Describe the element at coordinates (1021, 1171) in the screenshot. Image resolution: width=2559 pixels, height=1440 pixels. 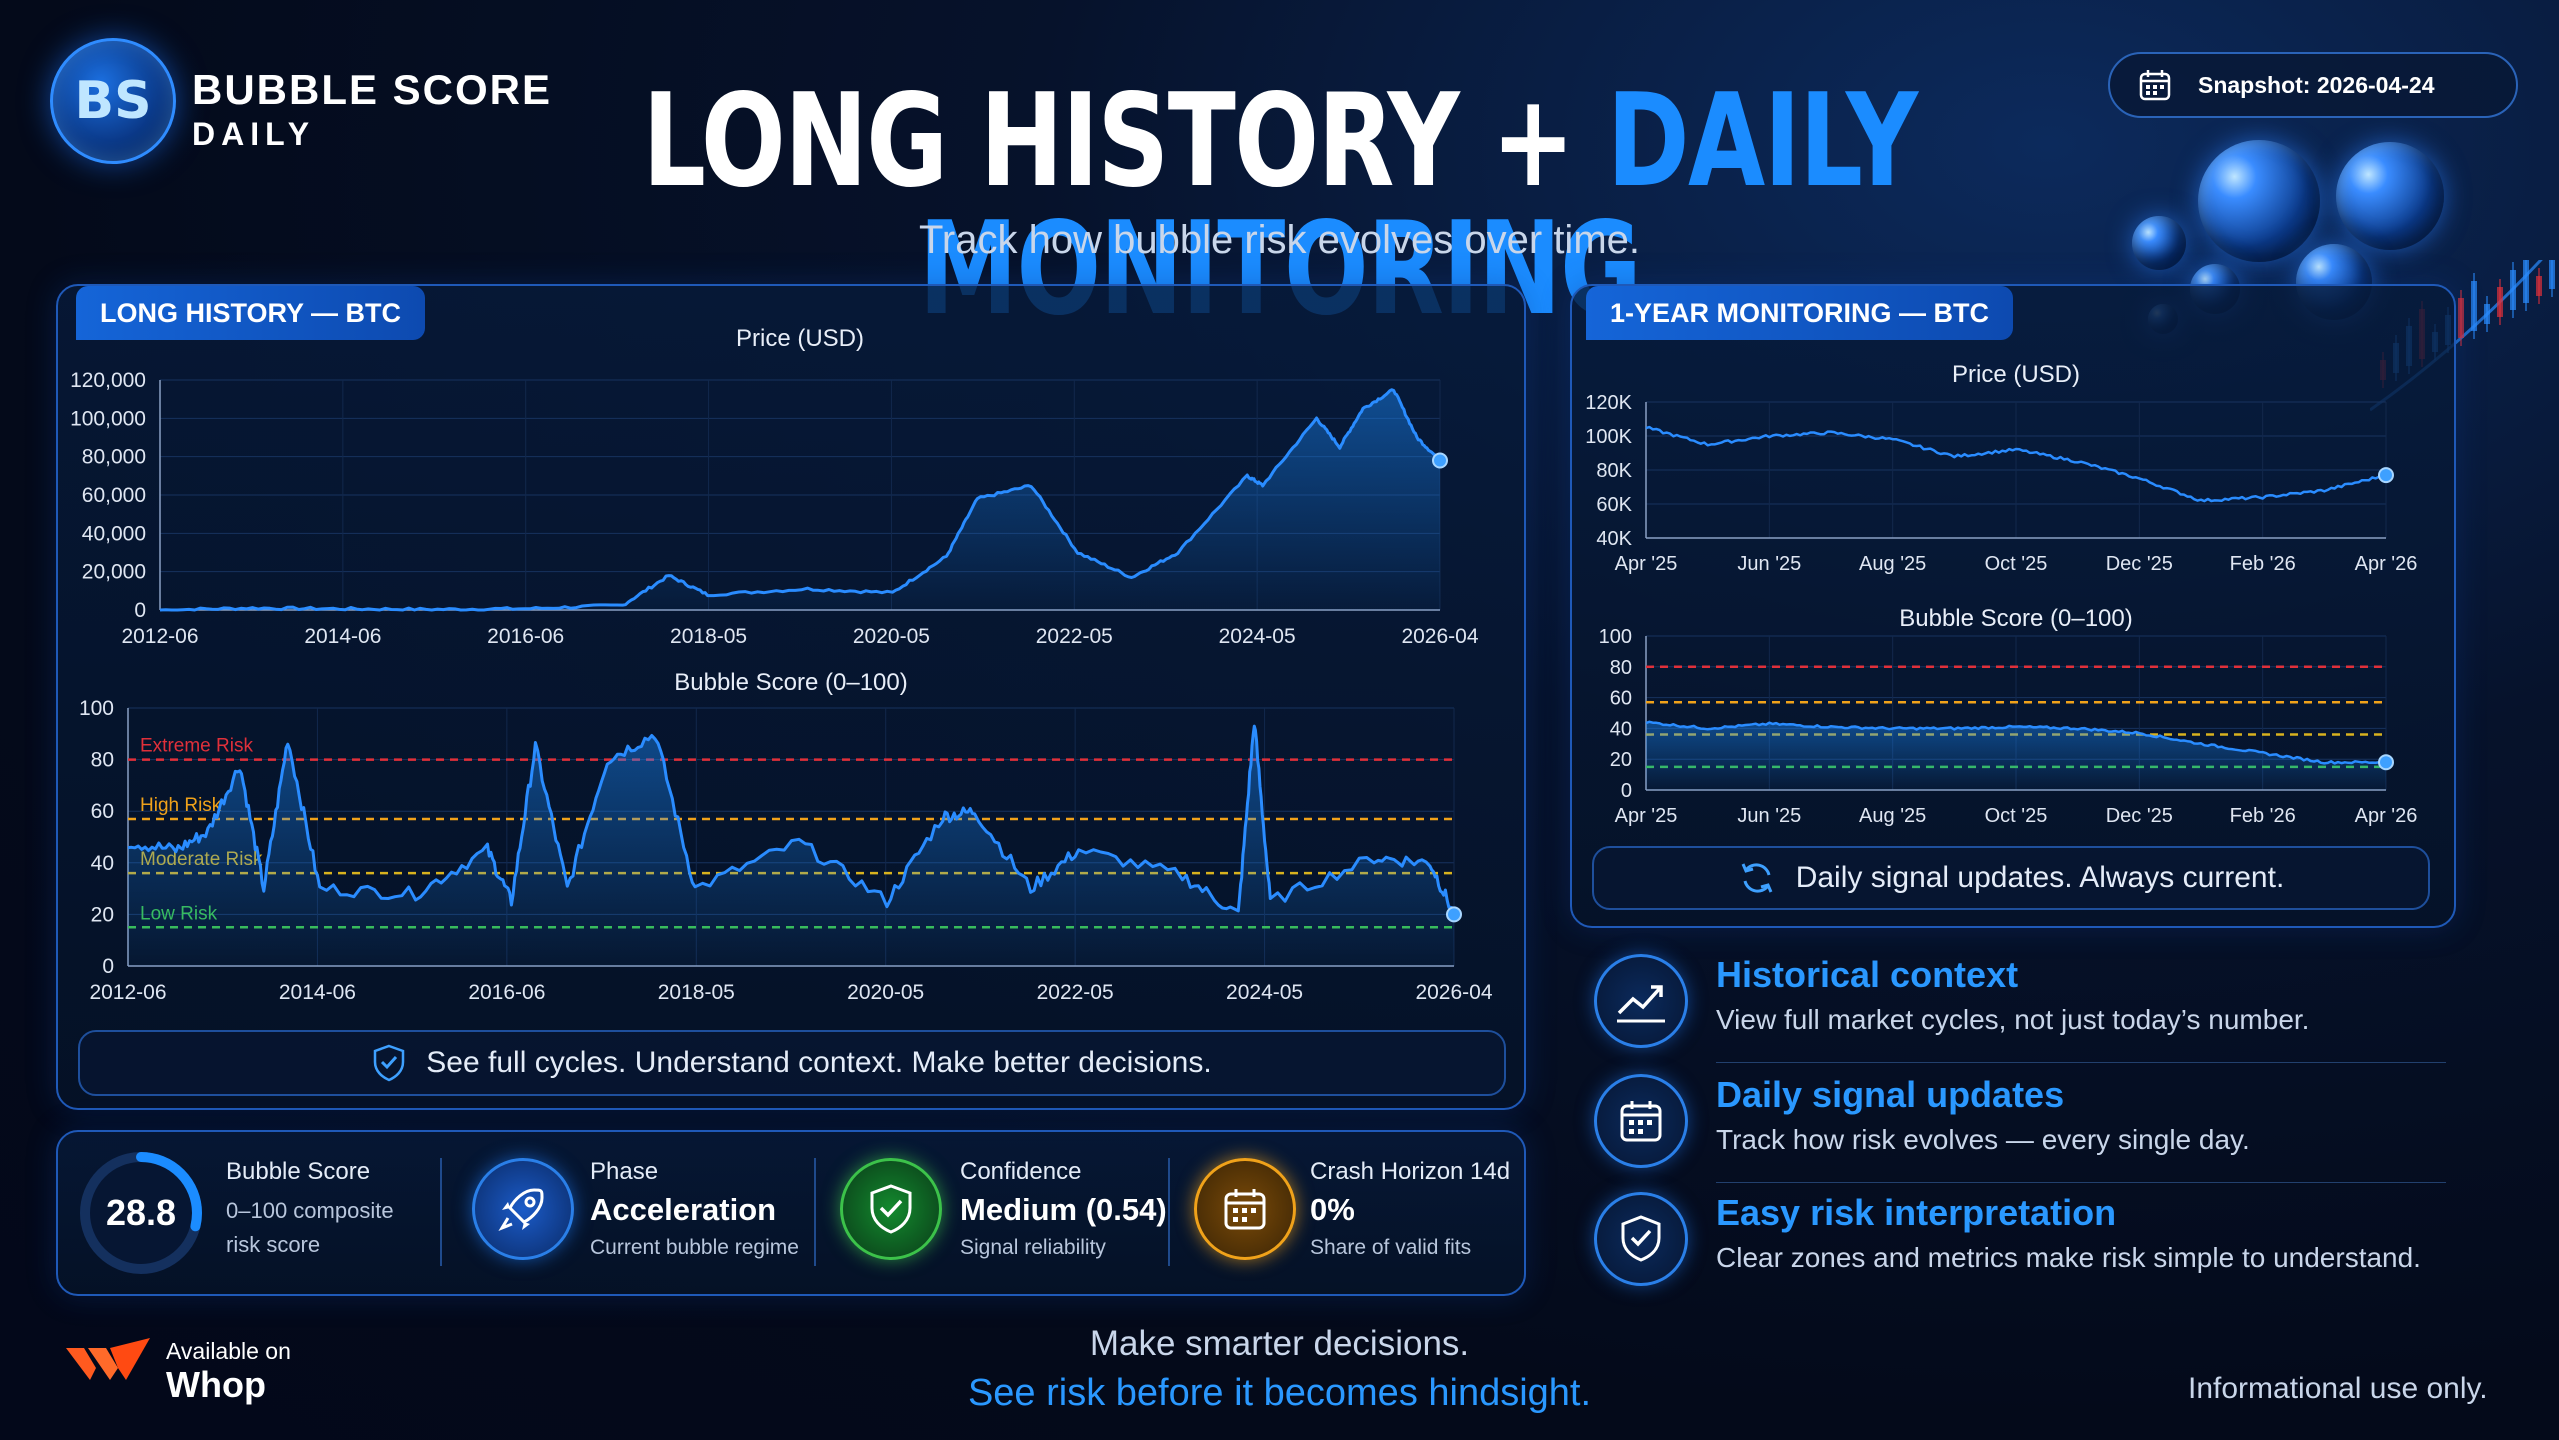
I see `kpi-label: Confidence` at that location.